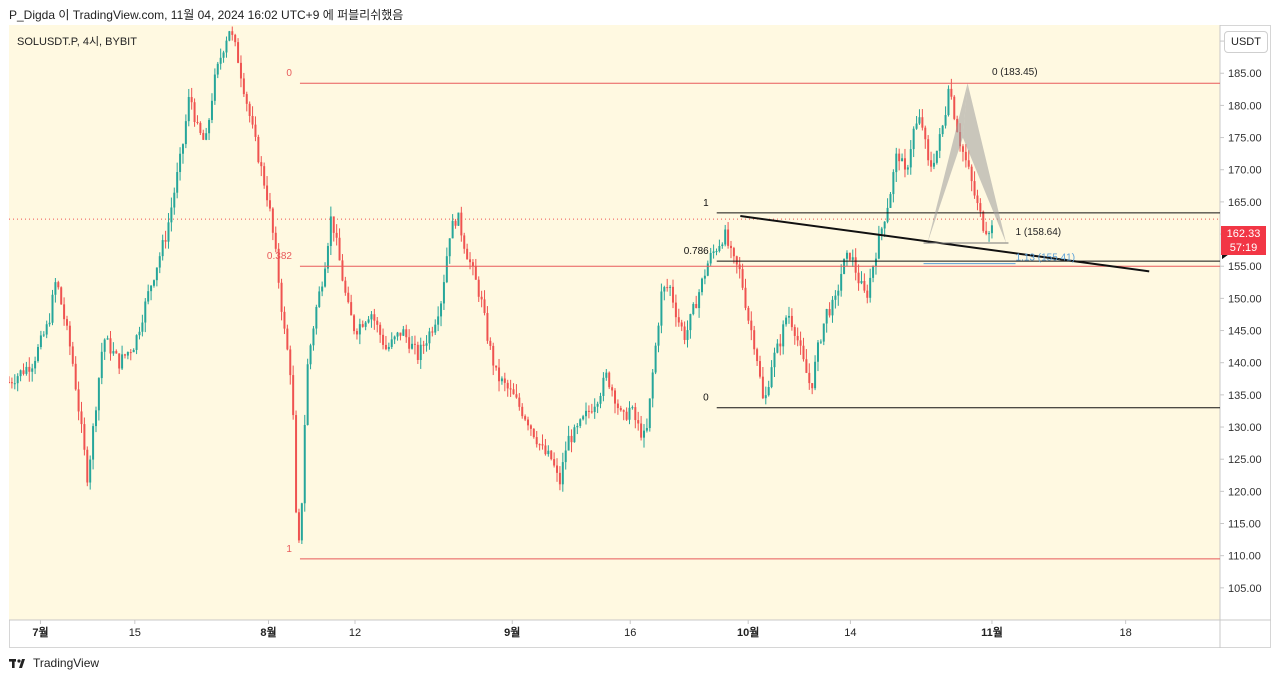 Image resolution: width=1280 pixels, height=681 pixels. What do you see at coordinates (77, 42) in the screenshot?
I see `symbol-label: SOLUSDT.P, 4시, BYBIT` at bounding box center [77, 42].